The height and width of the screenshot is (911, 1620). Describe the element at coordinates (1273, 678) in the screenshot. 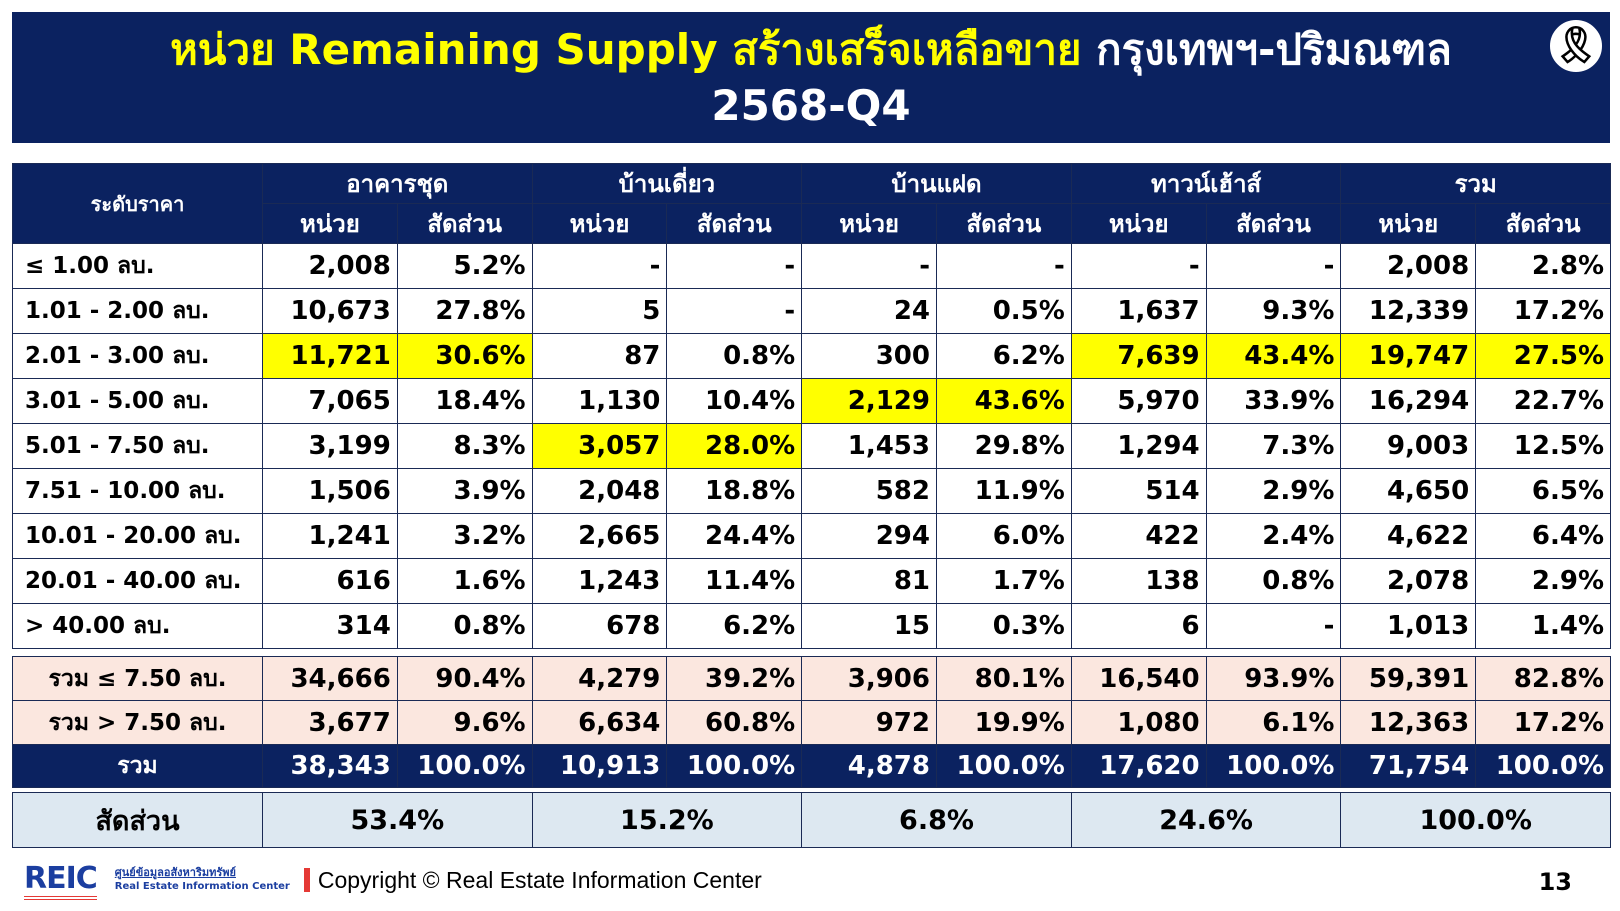

I see `share-cell: 93.9%` at that location.